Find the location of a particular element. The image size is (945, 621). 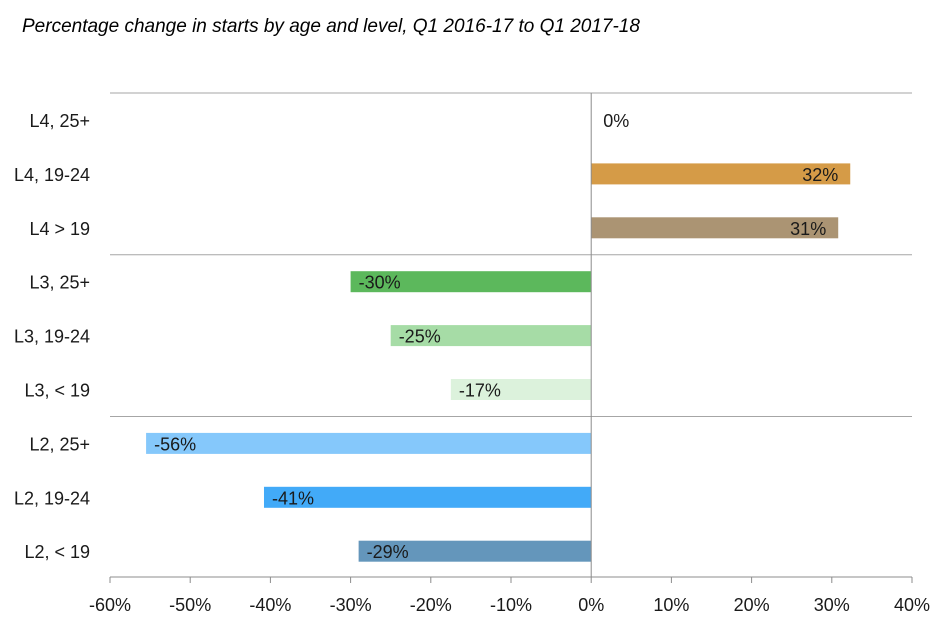

data-label: 32% is located at coordinates (820, 175).